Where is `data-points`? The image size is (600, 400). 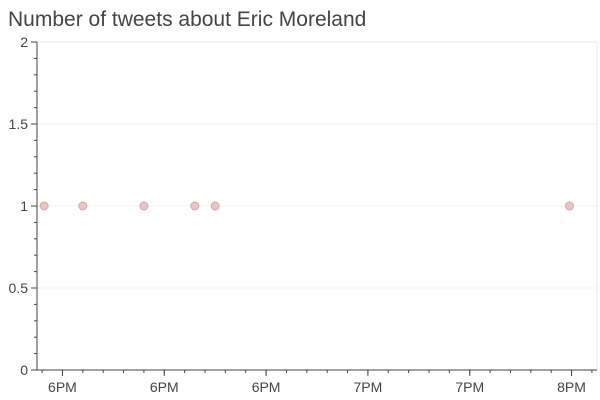
data-points is located at coordinates (307, 206).